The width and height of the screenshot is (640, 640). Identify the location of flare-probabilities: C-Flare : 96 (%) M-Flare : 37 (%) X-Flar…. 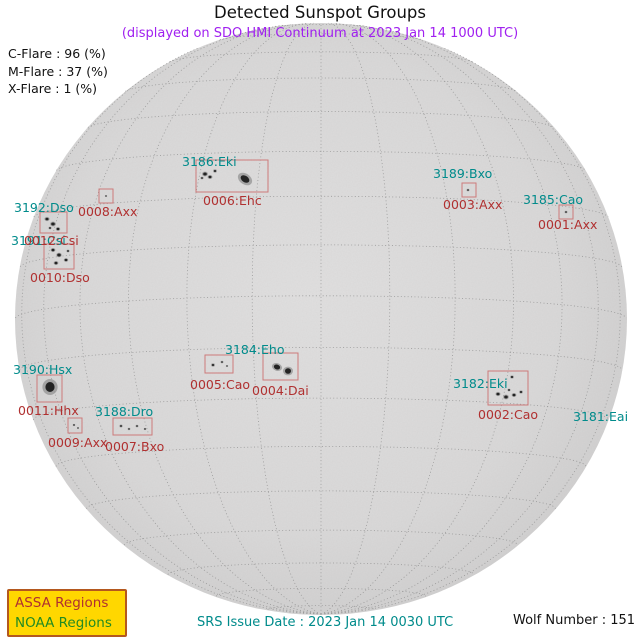
(58, 71).